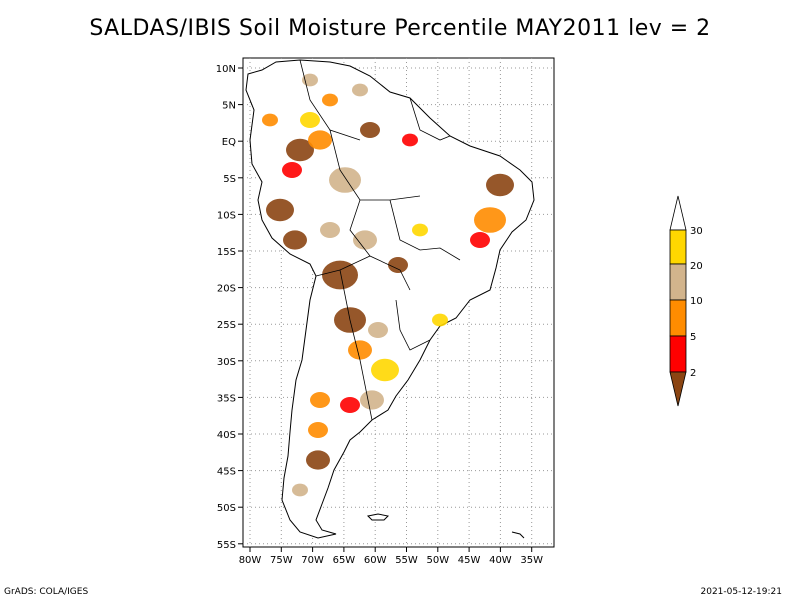 The image size is (800, 600). What do you see at coordinates (741, 592) in the screenshot?
I see `footer-timestamp: 2021-05-12-19:21` at bounding box center [741, 592].